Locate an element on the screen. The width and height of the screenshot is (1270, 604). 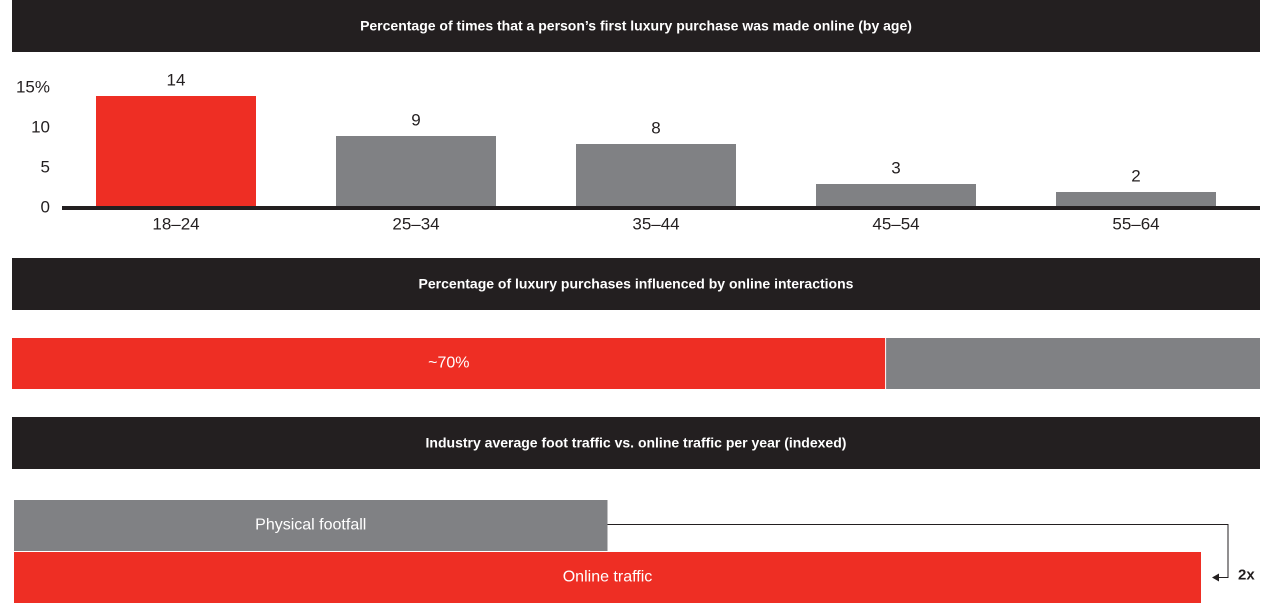
y-tick-label: 10 is located at coordinates (40, 126).